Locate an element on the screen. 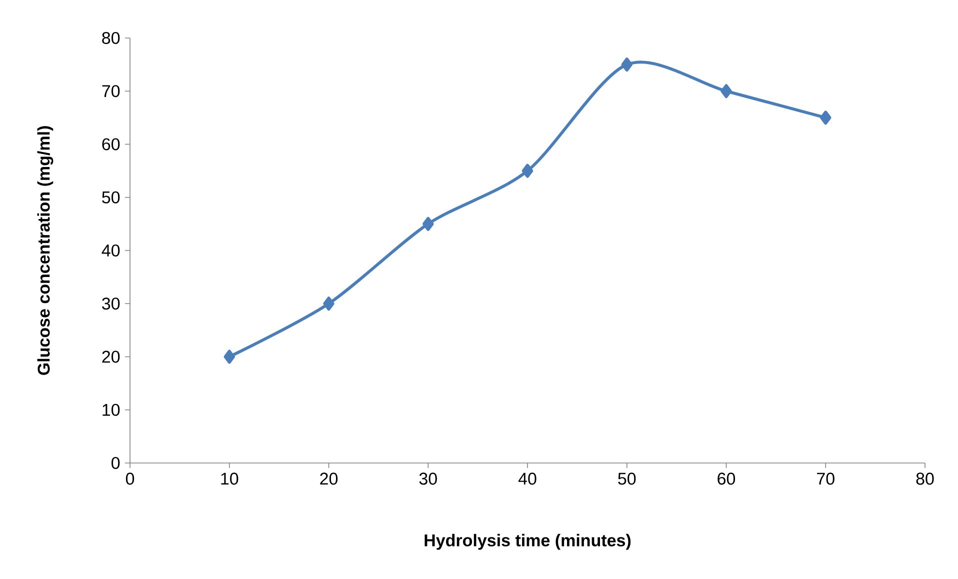 This screenshot has height=579, width=958. y-tick-label: 50 is located at coordinates (111, 197).